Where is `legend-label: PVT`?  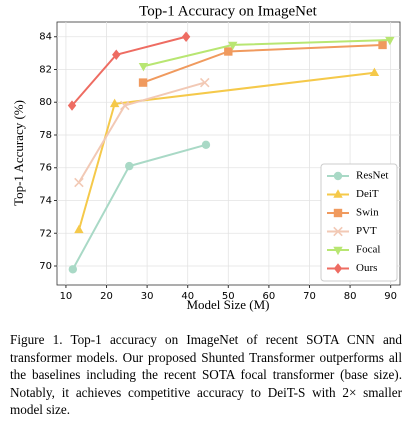
legend-label: PVT is located at coordinates (366, 231).